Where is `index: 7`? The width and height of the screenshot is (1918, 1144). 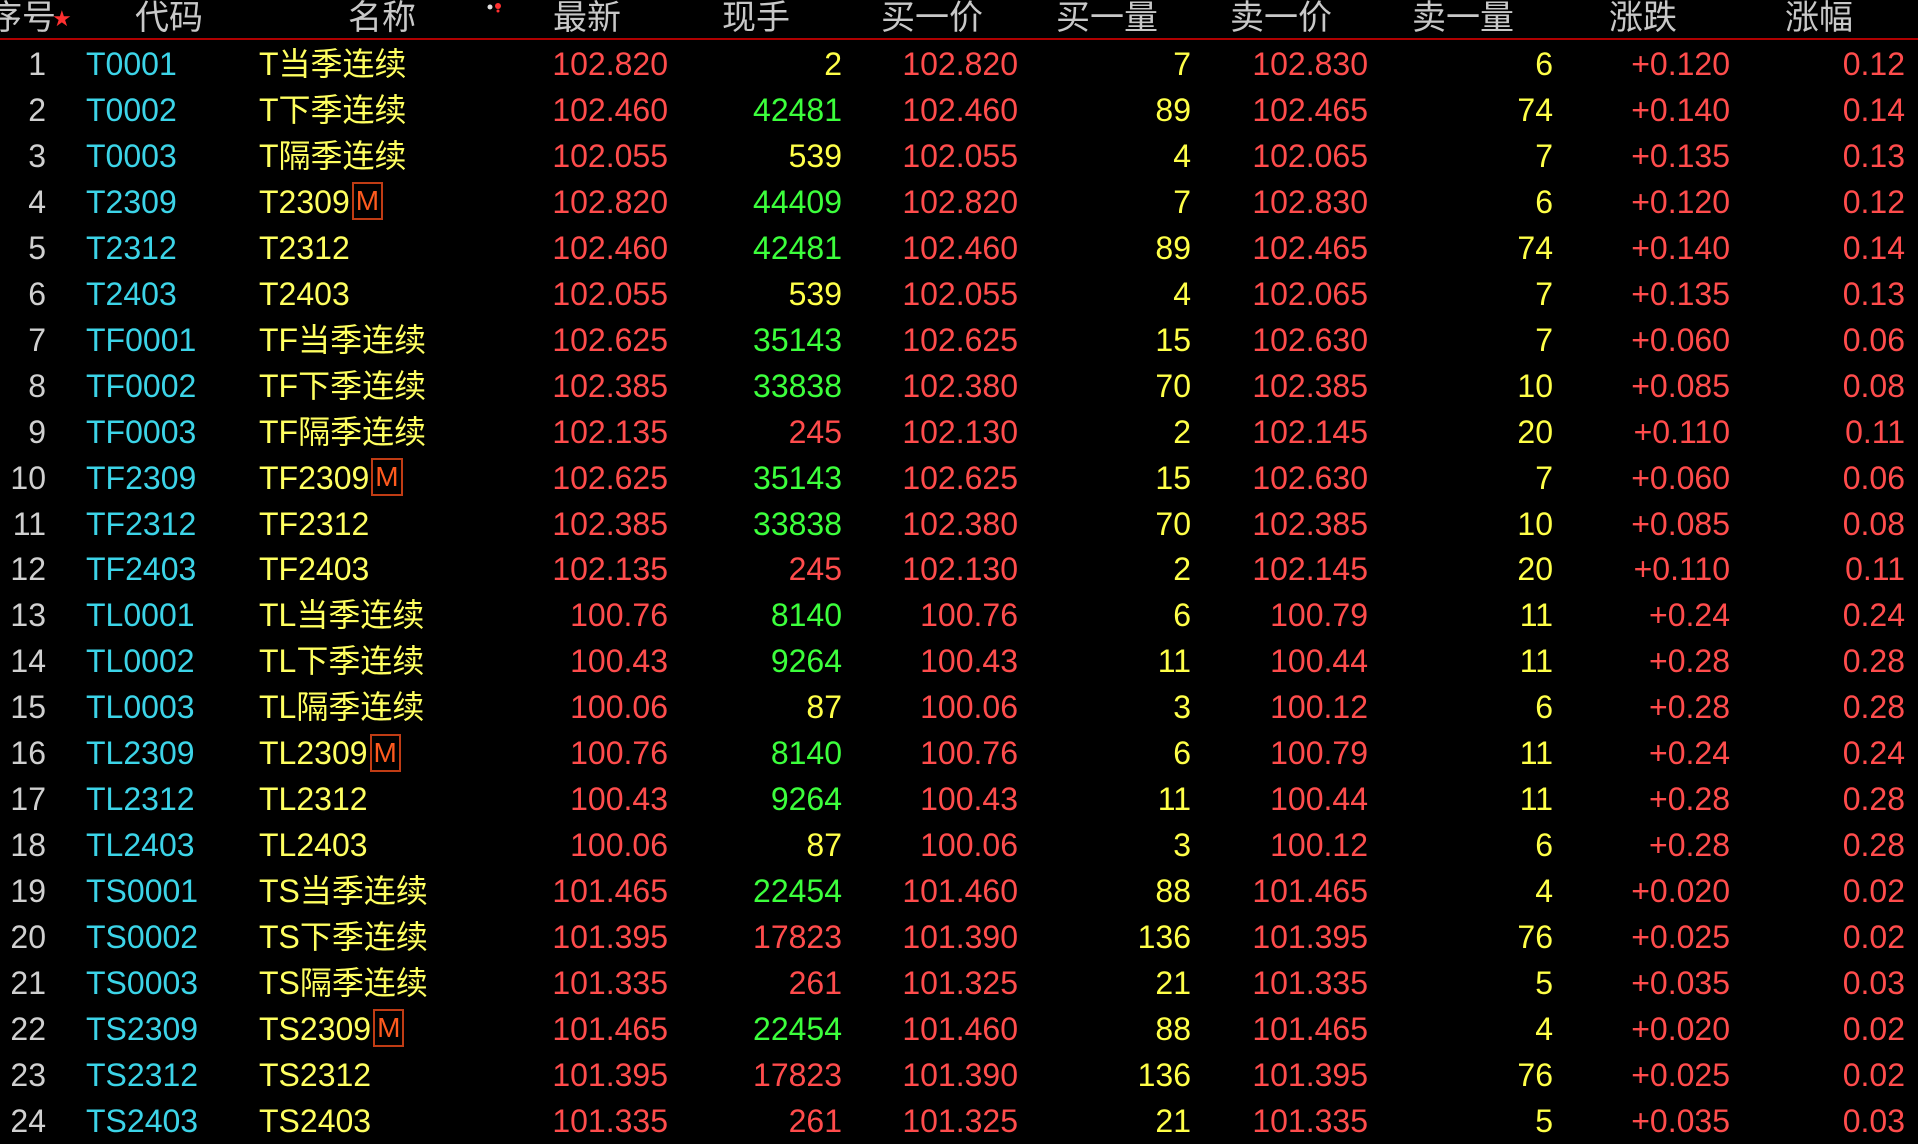 index: 7 is located at coordinates (37, 339).